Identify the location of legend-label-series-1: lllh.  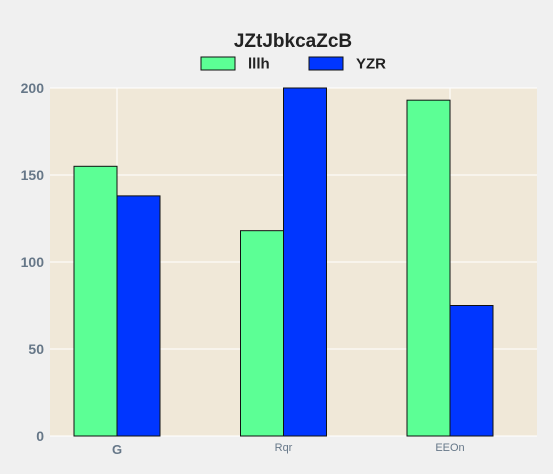
(259, 64).